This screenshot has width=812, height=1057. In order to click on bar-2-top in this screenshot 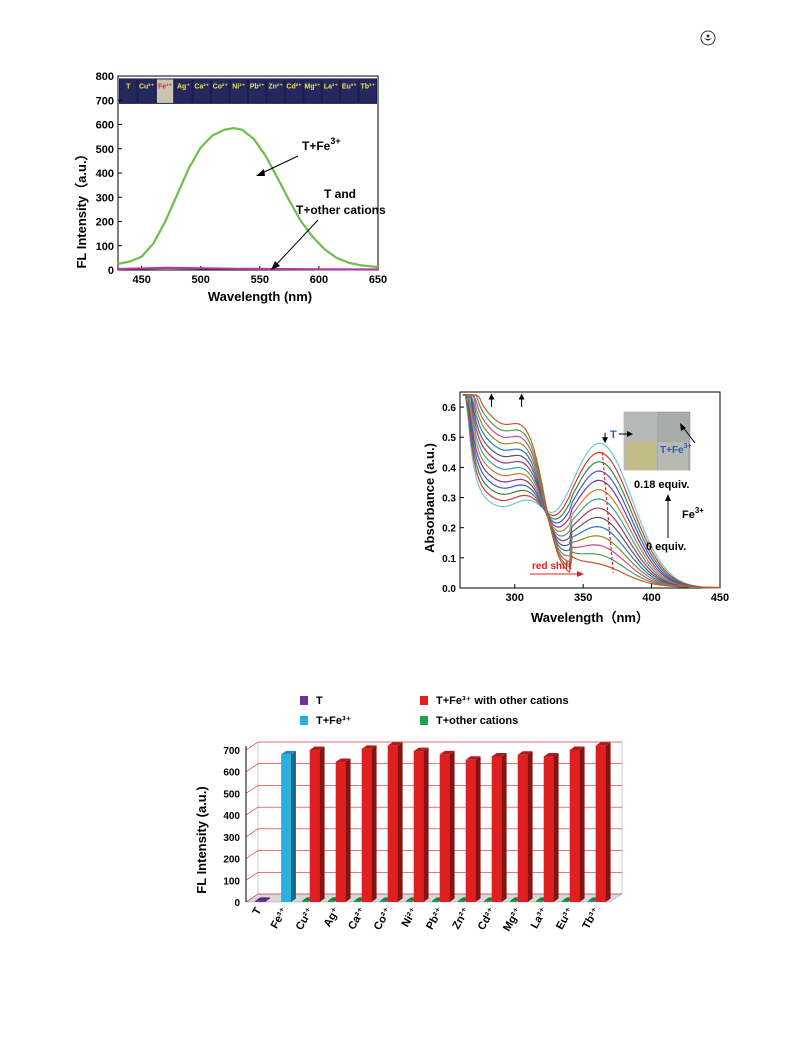, I will do `click(317, 748)`.